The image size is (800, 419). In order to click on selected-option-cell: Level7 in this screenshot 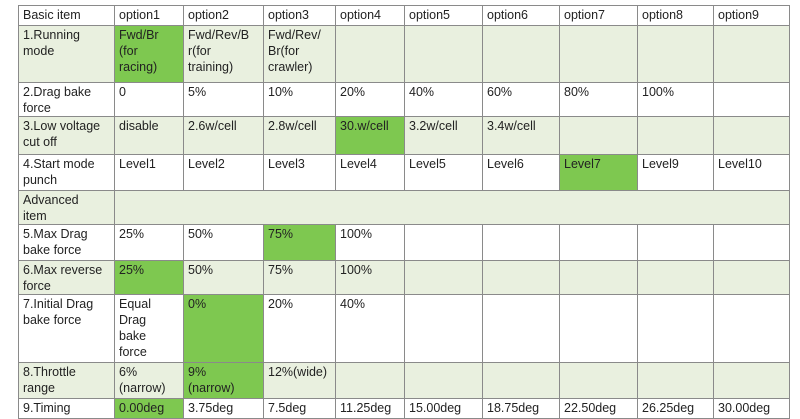, I will do `click(599, 173)`.